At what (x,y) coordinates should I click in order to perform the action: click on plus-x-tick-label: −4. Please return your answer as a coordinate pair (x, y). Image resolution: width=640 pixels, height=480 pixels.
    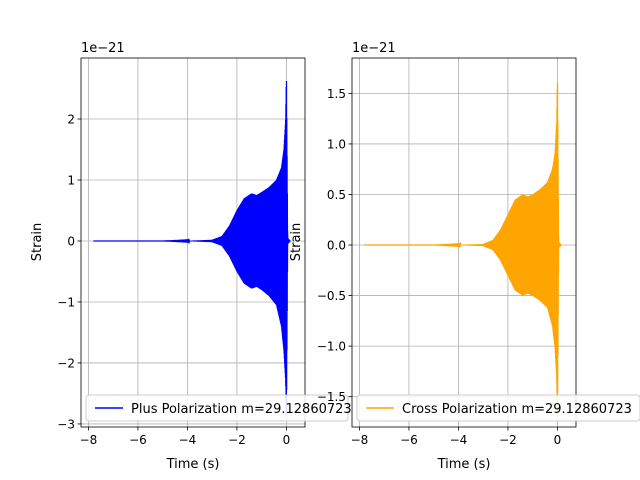
    Looking at the image, I should click on (188, 440).